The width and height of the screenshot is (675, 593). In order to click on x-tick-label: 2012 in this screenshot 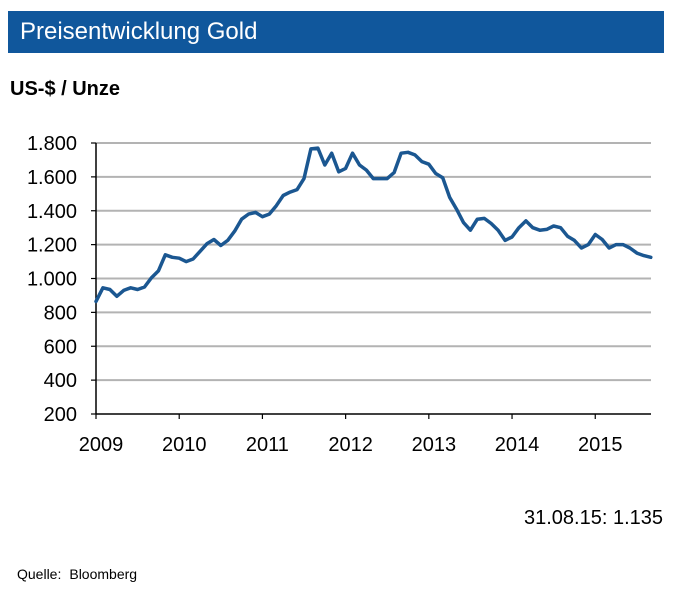, I will do `click(350, 445)`.